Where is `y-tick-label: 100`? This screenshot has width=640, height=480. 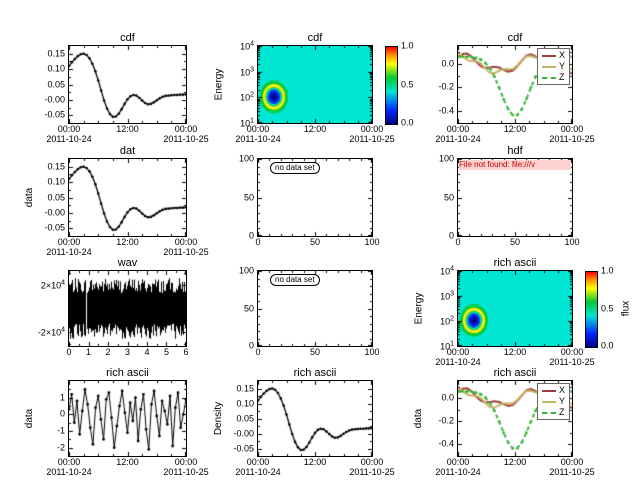
y-tick-label: 100 is located at coordinates (246, 158).